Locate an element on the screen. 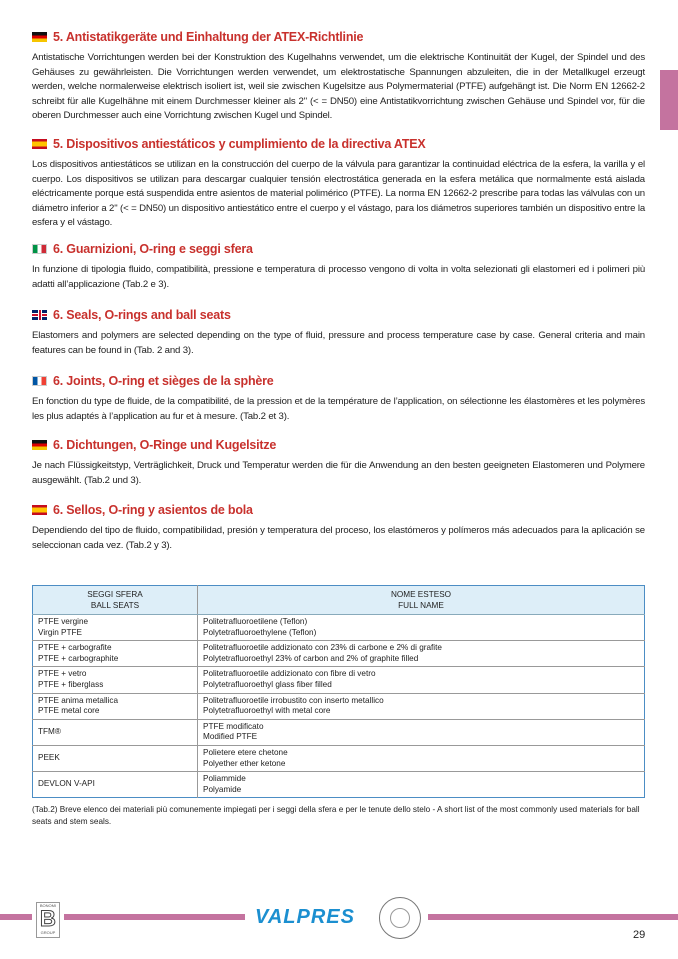 This screenshot has height=959, width=678. cell-line: Polyether ether ketone is located at coordinates (244, 763).